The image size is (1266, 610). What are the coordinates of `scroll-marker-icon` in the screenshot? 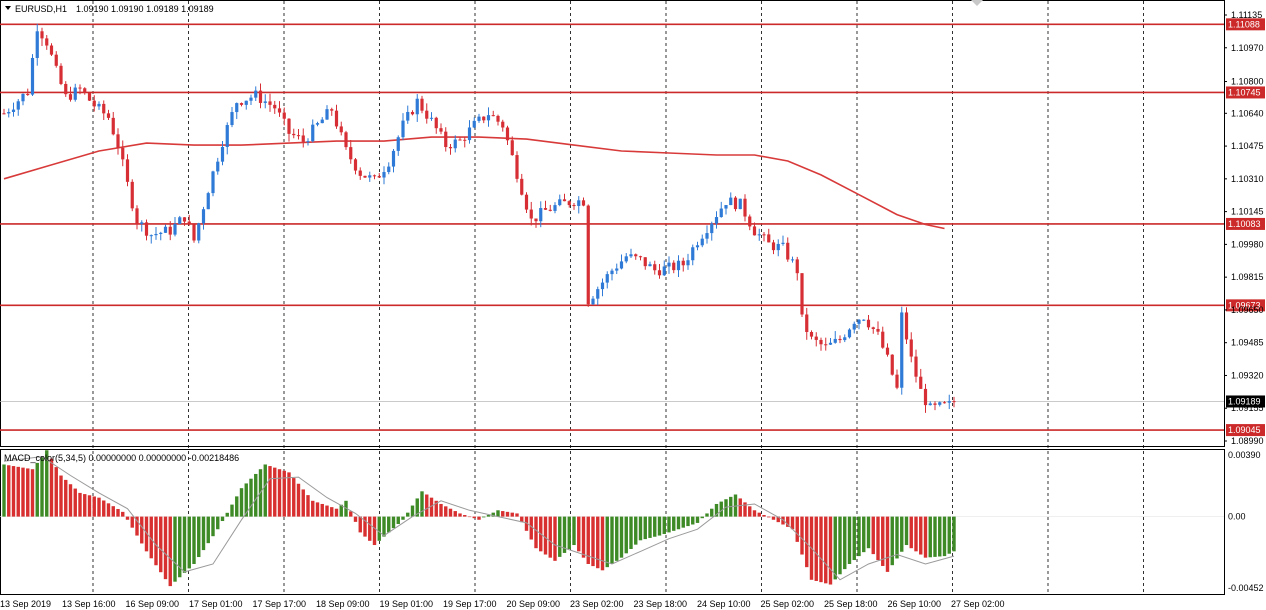 It's located at (977, 3).